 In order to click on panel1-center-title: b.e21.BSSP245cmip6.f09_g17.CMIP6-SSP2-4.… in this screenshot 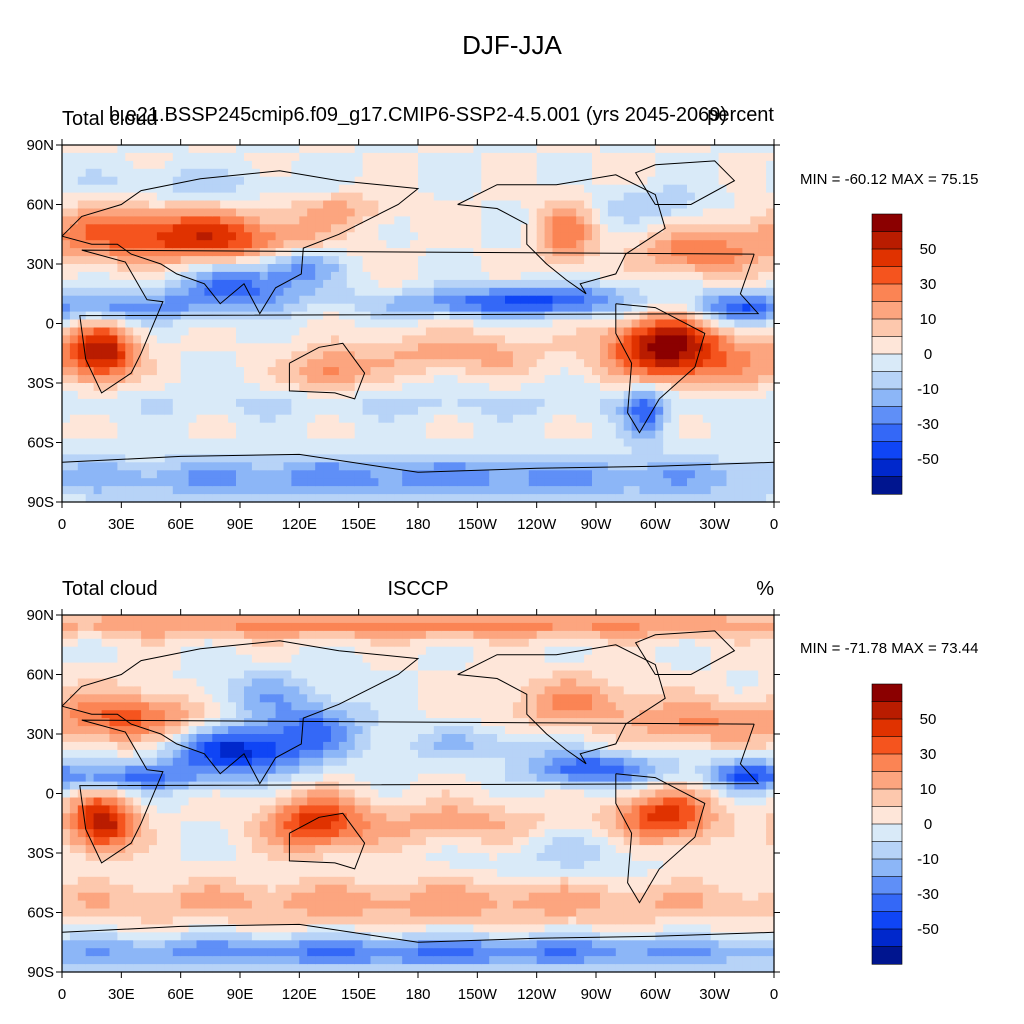, I will do `click(418, 115)`.